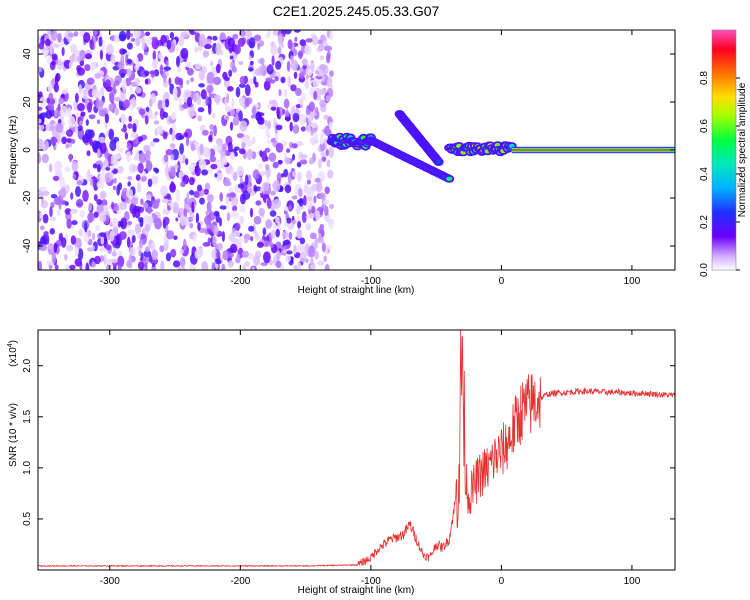 This screenshot has height=600, width=750. Describe the element at coordinates (27, 365) in the screenshot. I see `snr-y-tick-label: 2.0` at that location.